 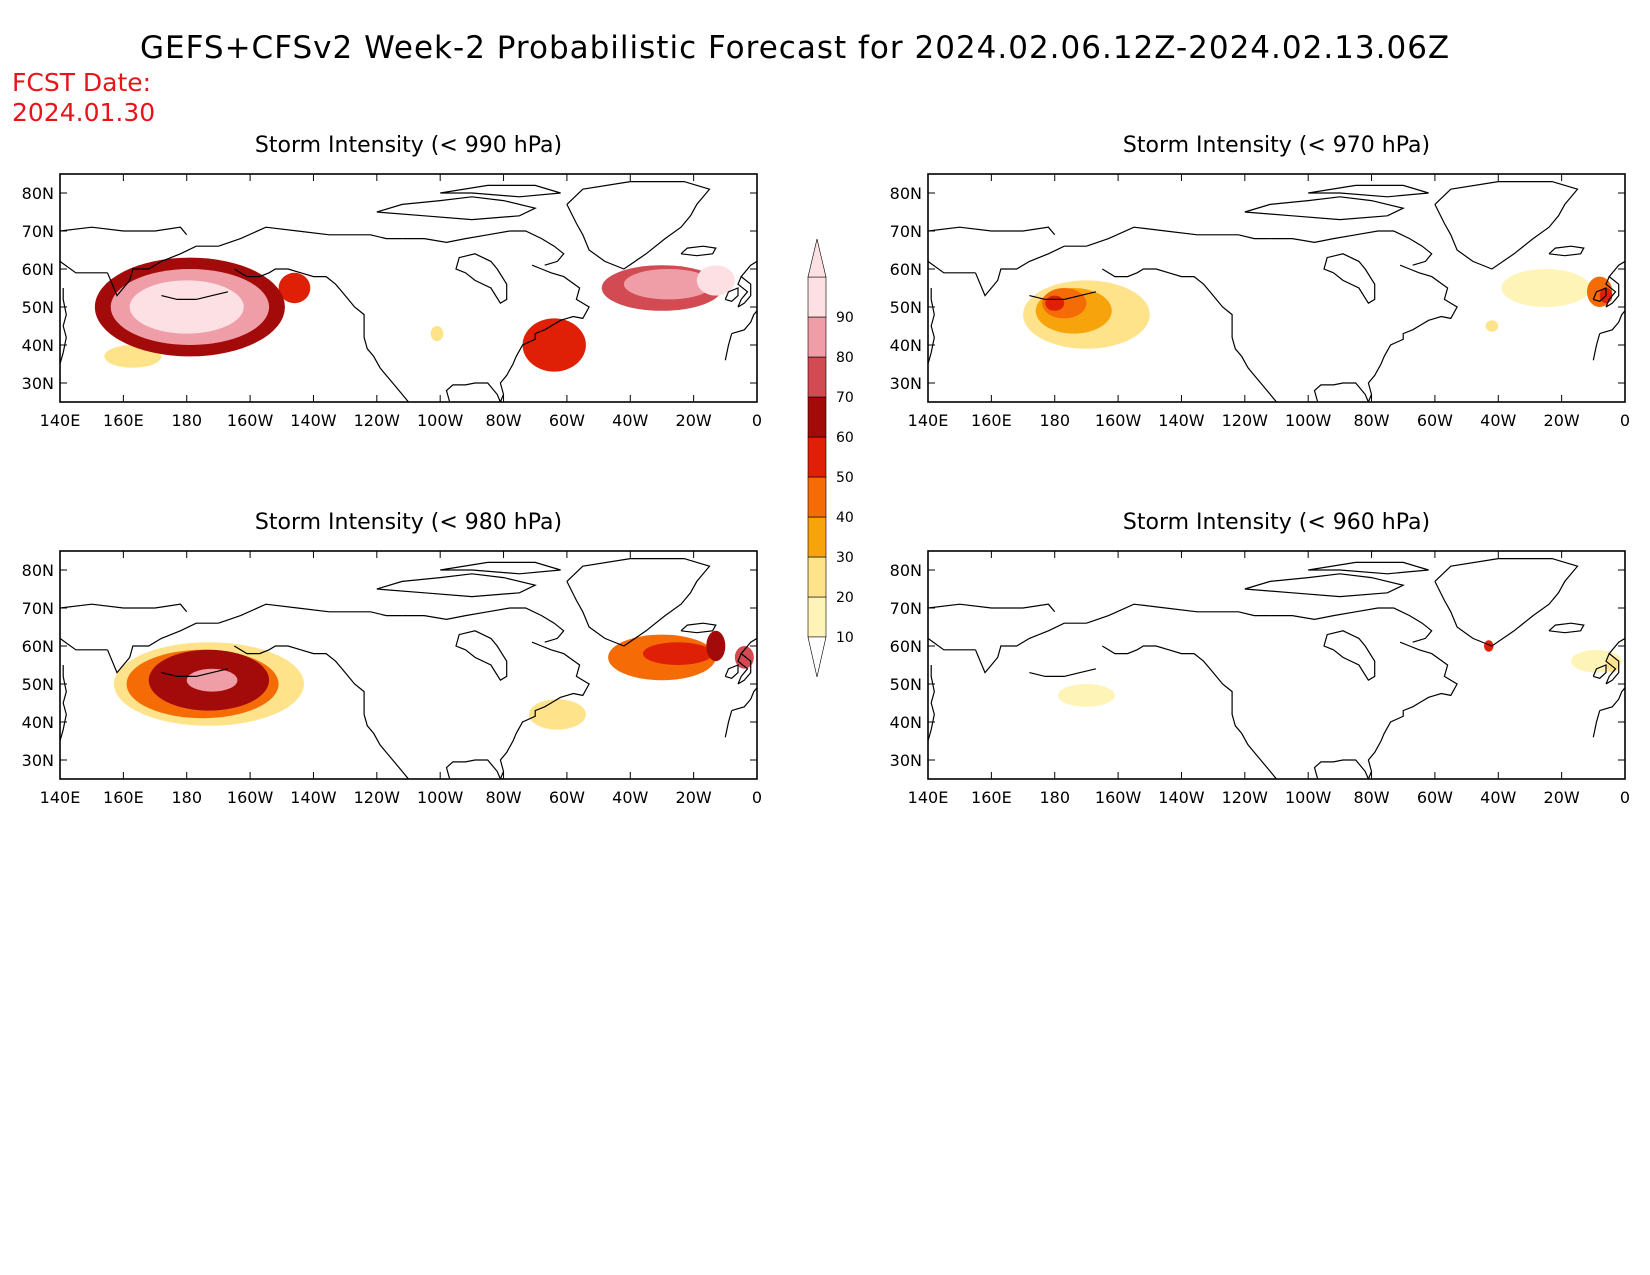 I want to click on colorbar-label: 70, so click(x=845, y=398).